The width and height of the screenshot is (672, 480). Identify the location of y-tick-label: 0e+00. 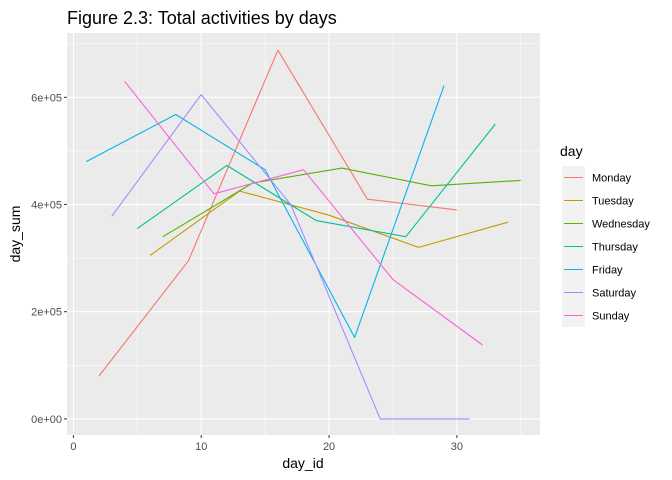
(46, 420).